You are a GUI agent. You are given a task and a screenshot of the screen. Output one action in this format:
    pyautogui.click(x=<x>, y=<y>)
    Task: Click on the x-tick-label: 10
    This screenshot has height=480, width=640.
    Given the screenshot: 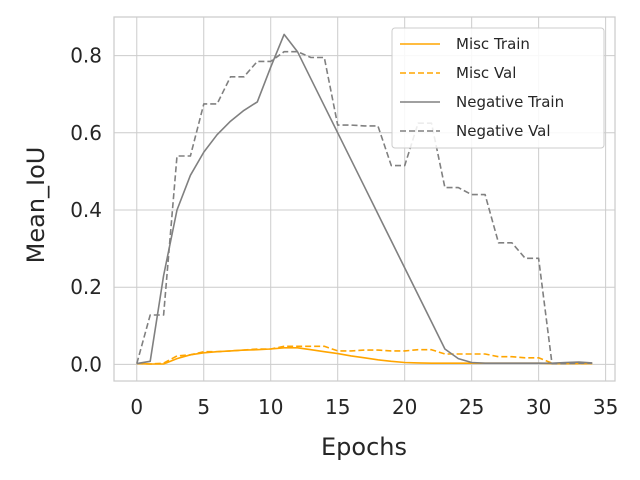 What is the action you would take?
    pyautogui.click(x=270, y=407)
    